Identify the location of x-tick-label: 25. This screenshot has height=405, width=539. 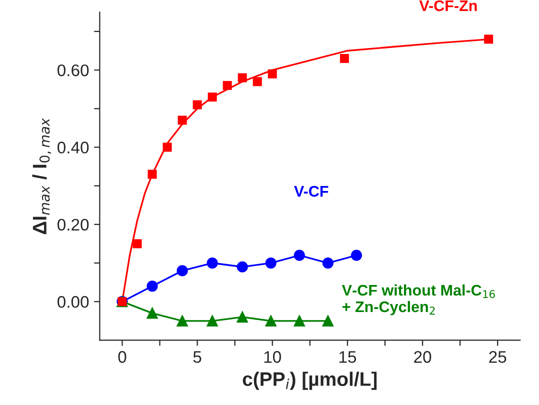
(497, 357).